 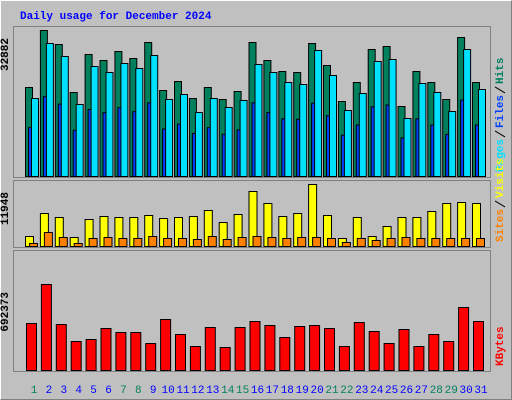 What do you see at coordinates (501, 346) in the screenshot?
I see `legend: KBytes` at bounding box center [501, 346].